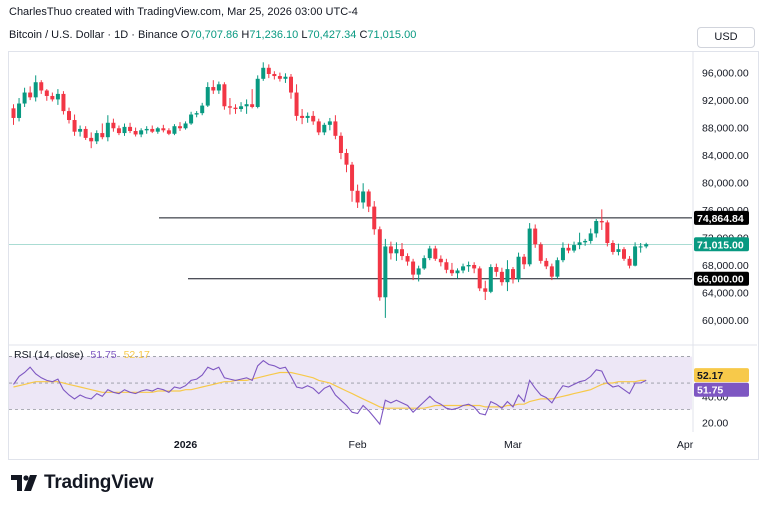  What do you see at coordinates (725, 129) in the screenshot?
I see `price-tick-label: 88,000.00` at bounding box center [725, 129].